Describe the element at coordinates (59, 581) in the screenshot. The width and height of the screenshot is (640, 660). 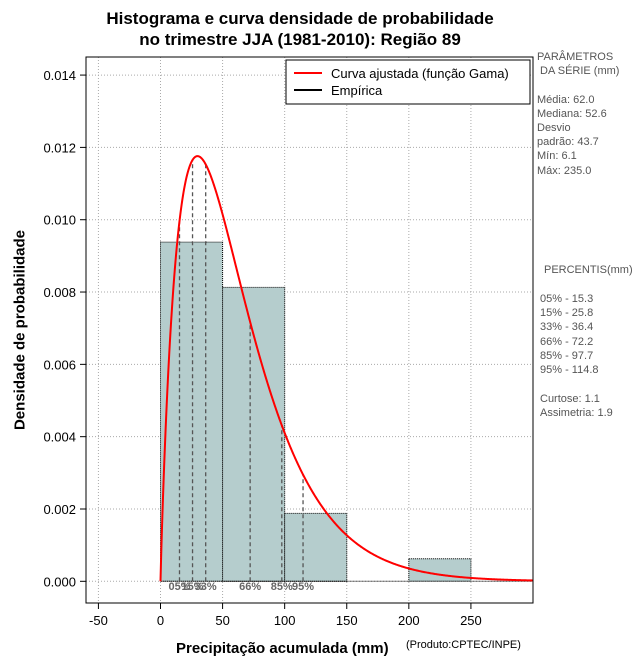
I see `y-tick-label-0: 0.000` at that location.